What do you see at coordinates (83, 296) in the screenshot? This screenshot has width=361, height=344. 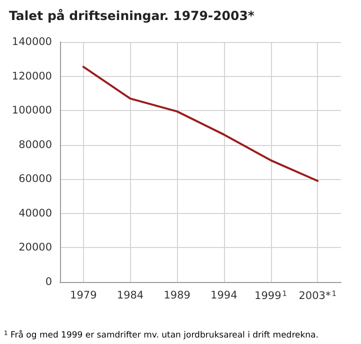 I see `x-tick-label: 1979` at bounding box center [83, 296].